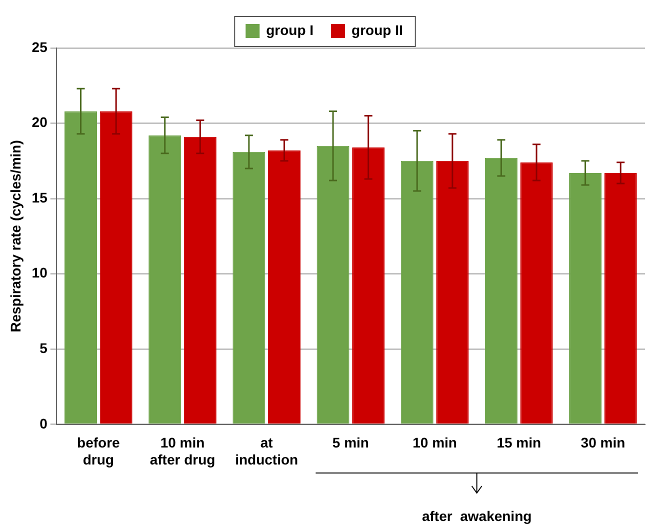 Image resolution: width=651 pixels, height=524 pixels. What do you see at coordinates (183, 451) in the screenshot?
I see `x-tick-label: 10 min after drug` at bounding box center [183, 451].